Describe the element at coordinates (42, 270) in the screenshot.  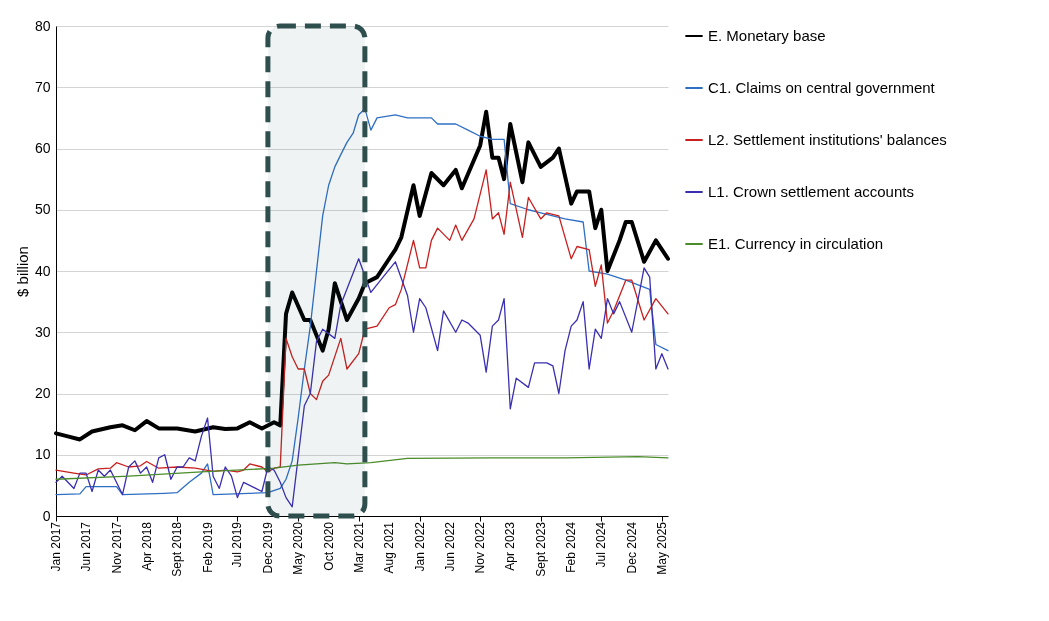
I see `y-tick-label: 40` at that location.